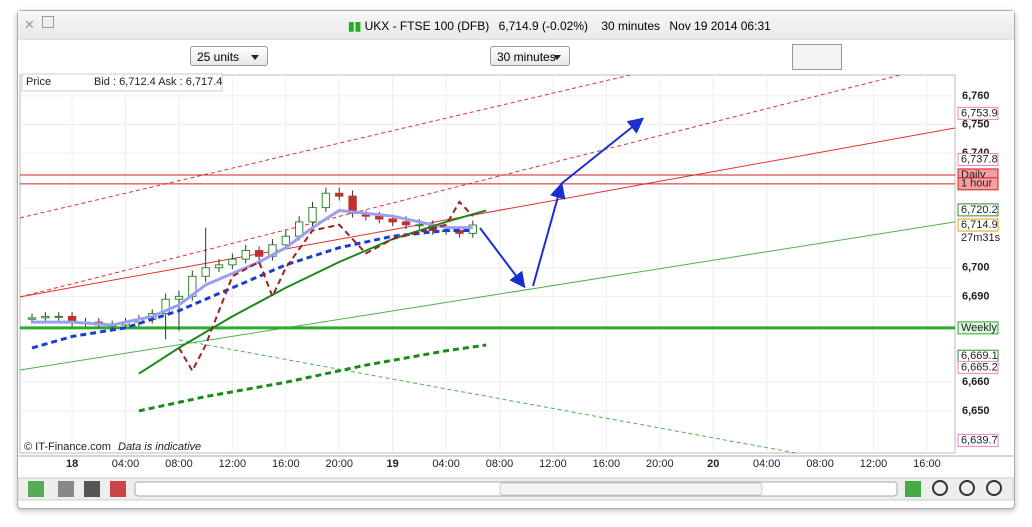  Describe the element at coordinates (976, 411) in the screenshot. I see `y-tick-label: 6,650` at that location.